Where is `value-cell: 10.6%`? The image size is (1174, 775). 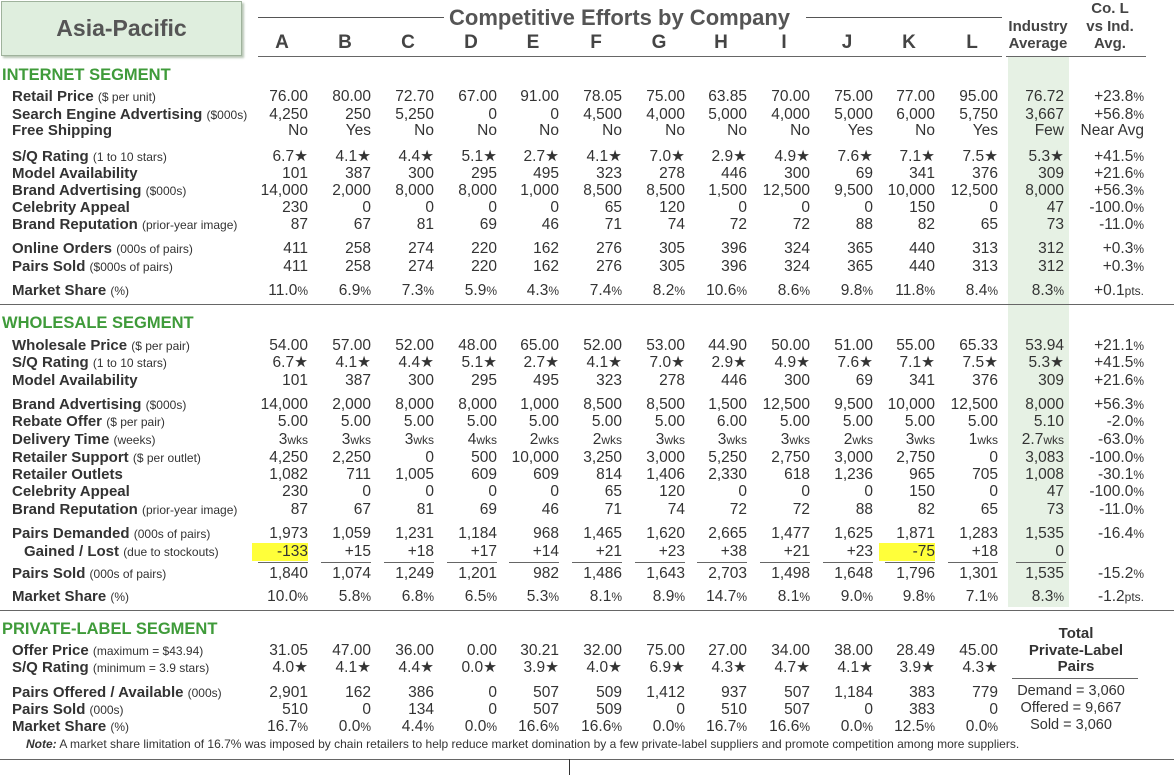 value-cell: 10.6% is located at coordinates (726, 290).